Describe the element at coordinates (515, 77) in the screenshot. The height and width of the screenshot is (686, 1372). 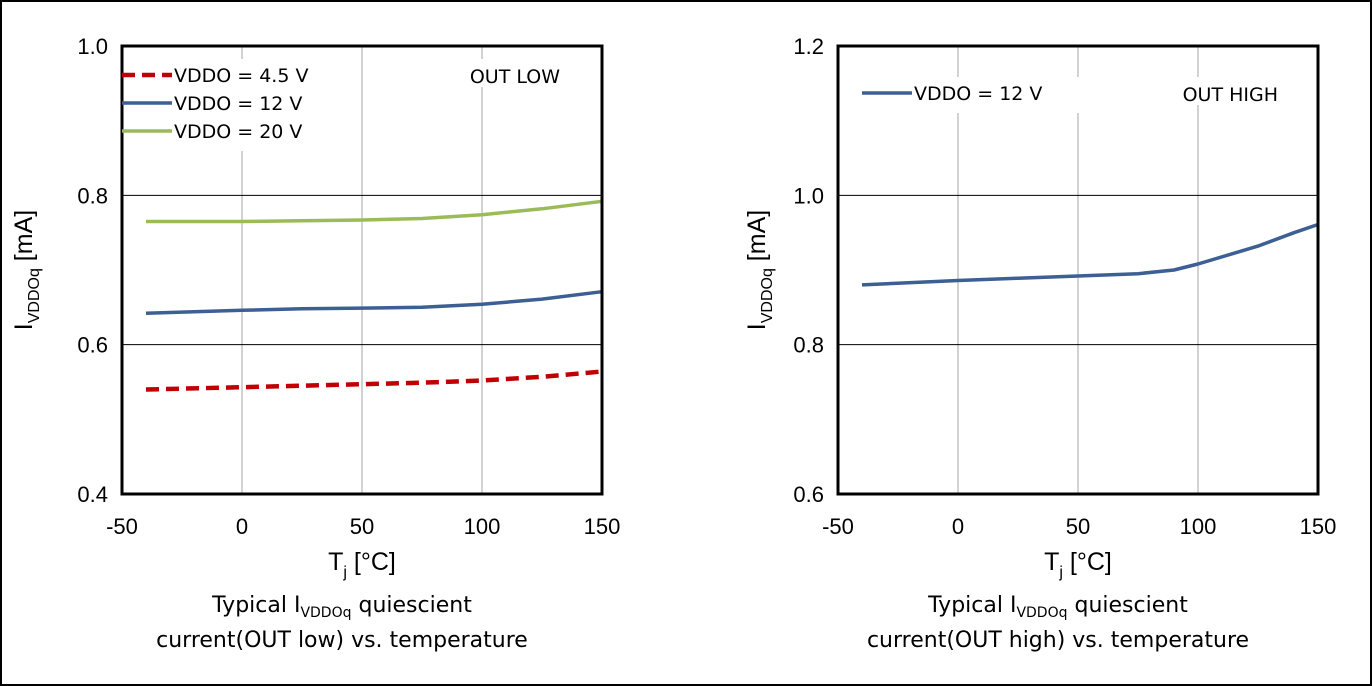
I see `chart-annotation: OUT LOW` at that location.